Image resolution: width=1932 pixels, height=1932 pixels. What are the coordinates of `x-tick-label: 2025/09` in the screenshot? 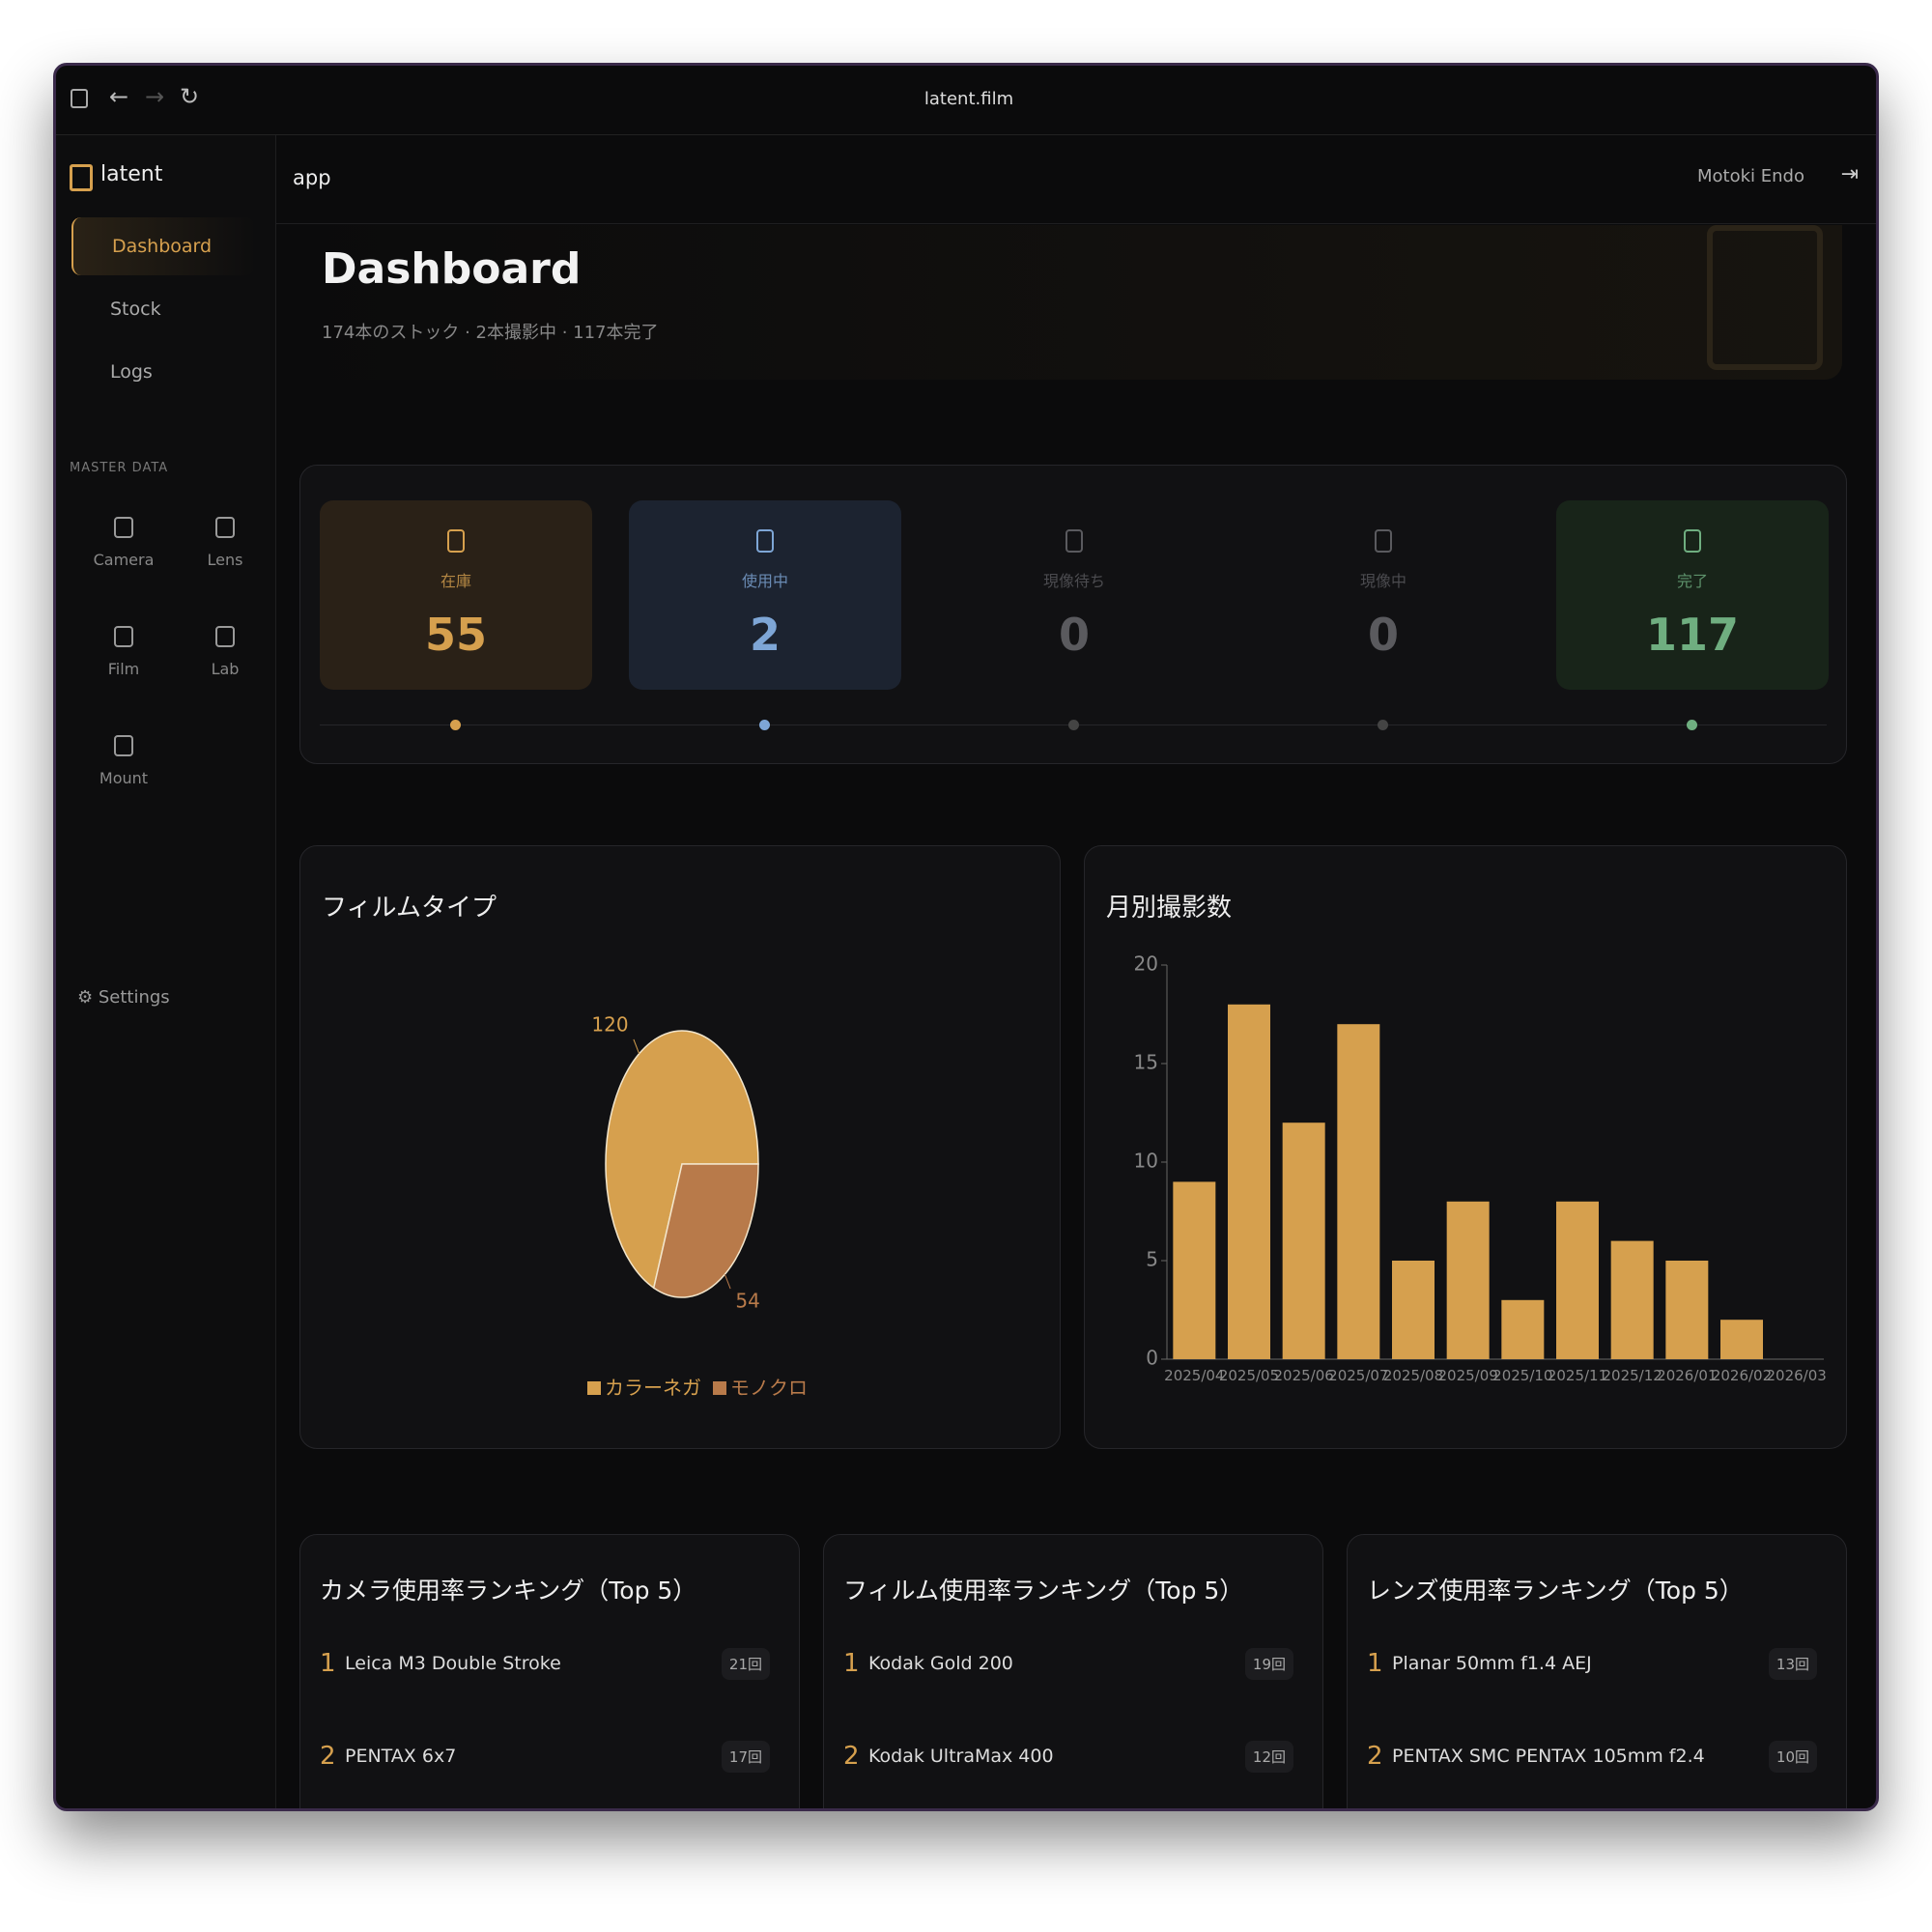 It's located at (1468, 1375).